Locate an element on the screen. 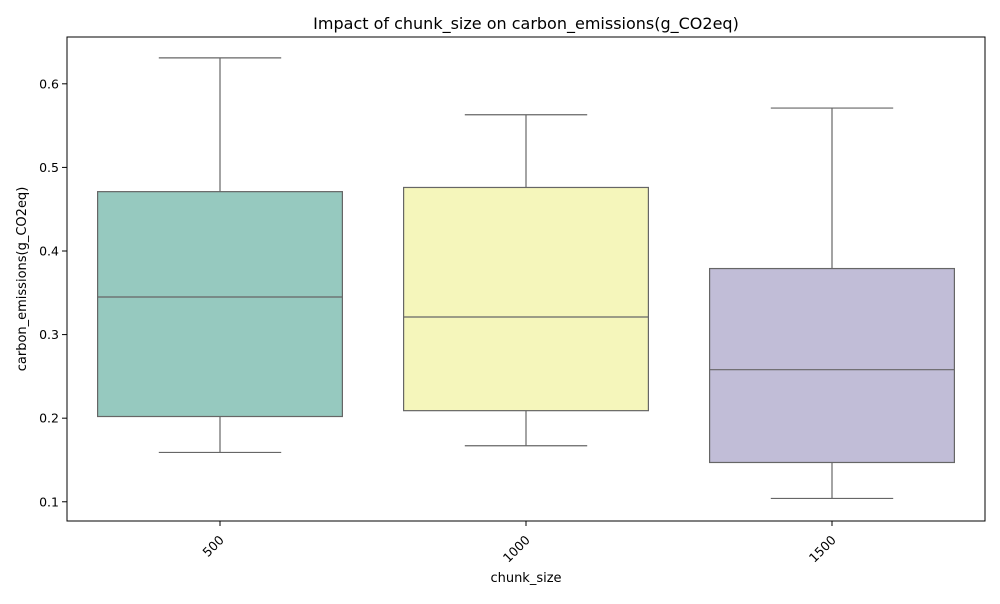 The width and height of the screenshot is (1000, 604). x-tick-label-1000: 1000 is located at coordinates (516, 548).